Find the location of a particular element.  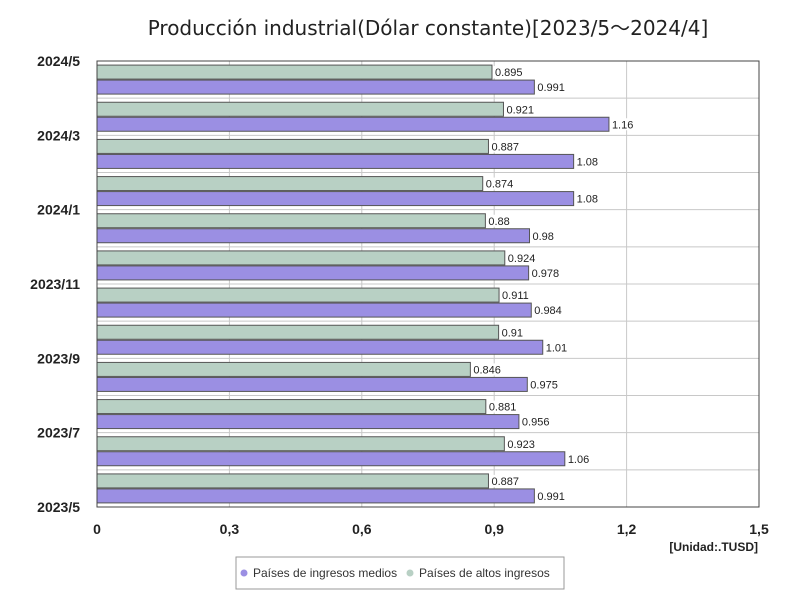

y-tick-label: 2023/11 is located at coordinates (55, 284).